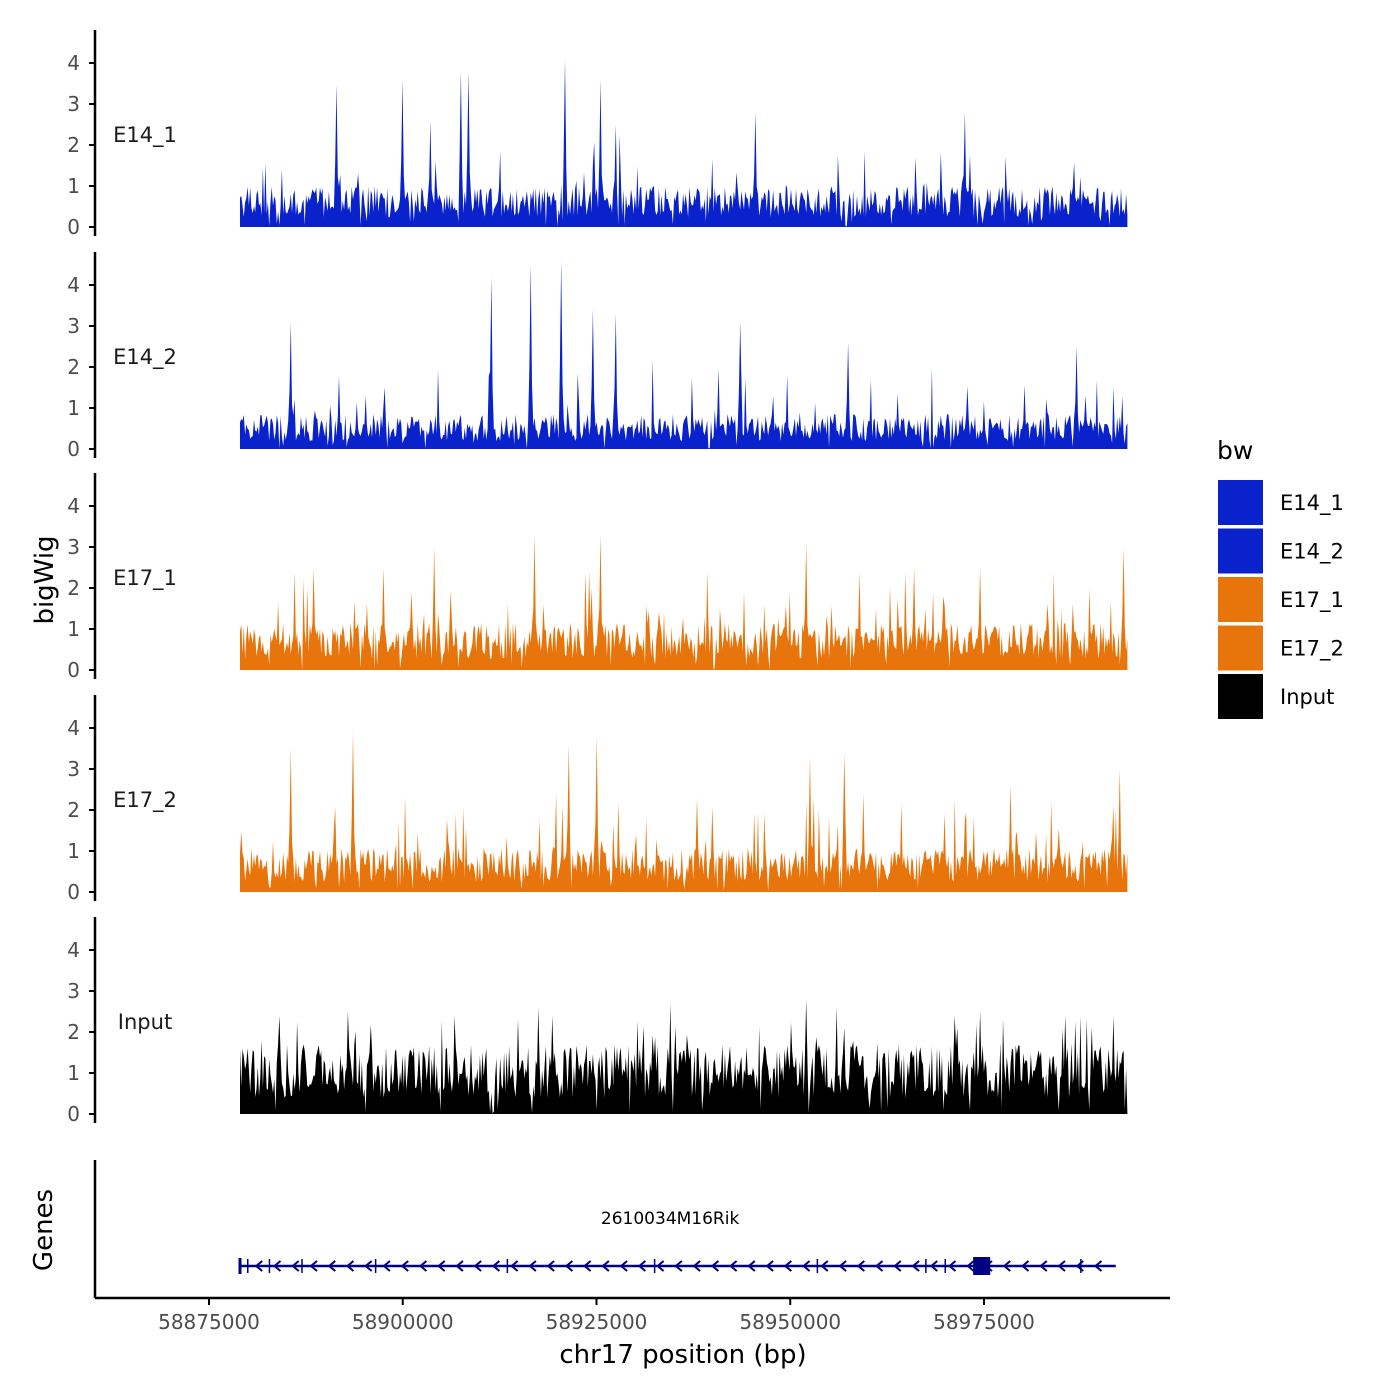 This screenshot has width=1400, height=1400. I want to click on y-tick-label-E14_1-3: 3, so click(73, 104).